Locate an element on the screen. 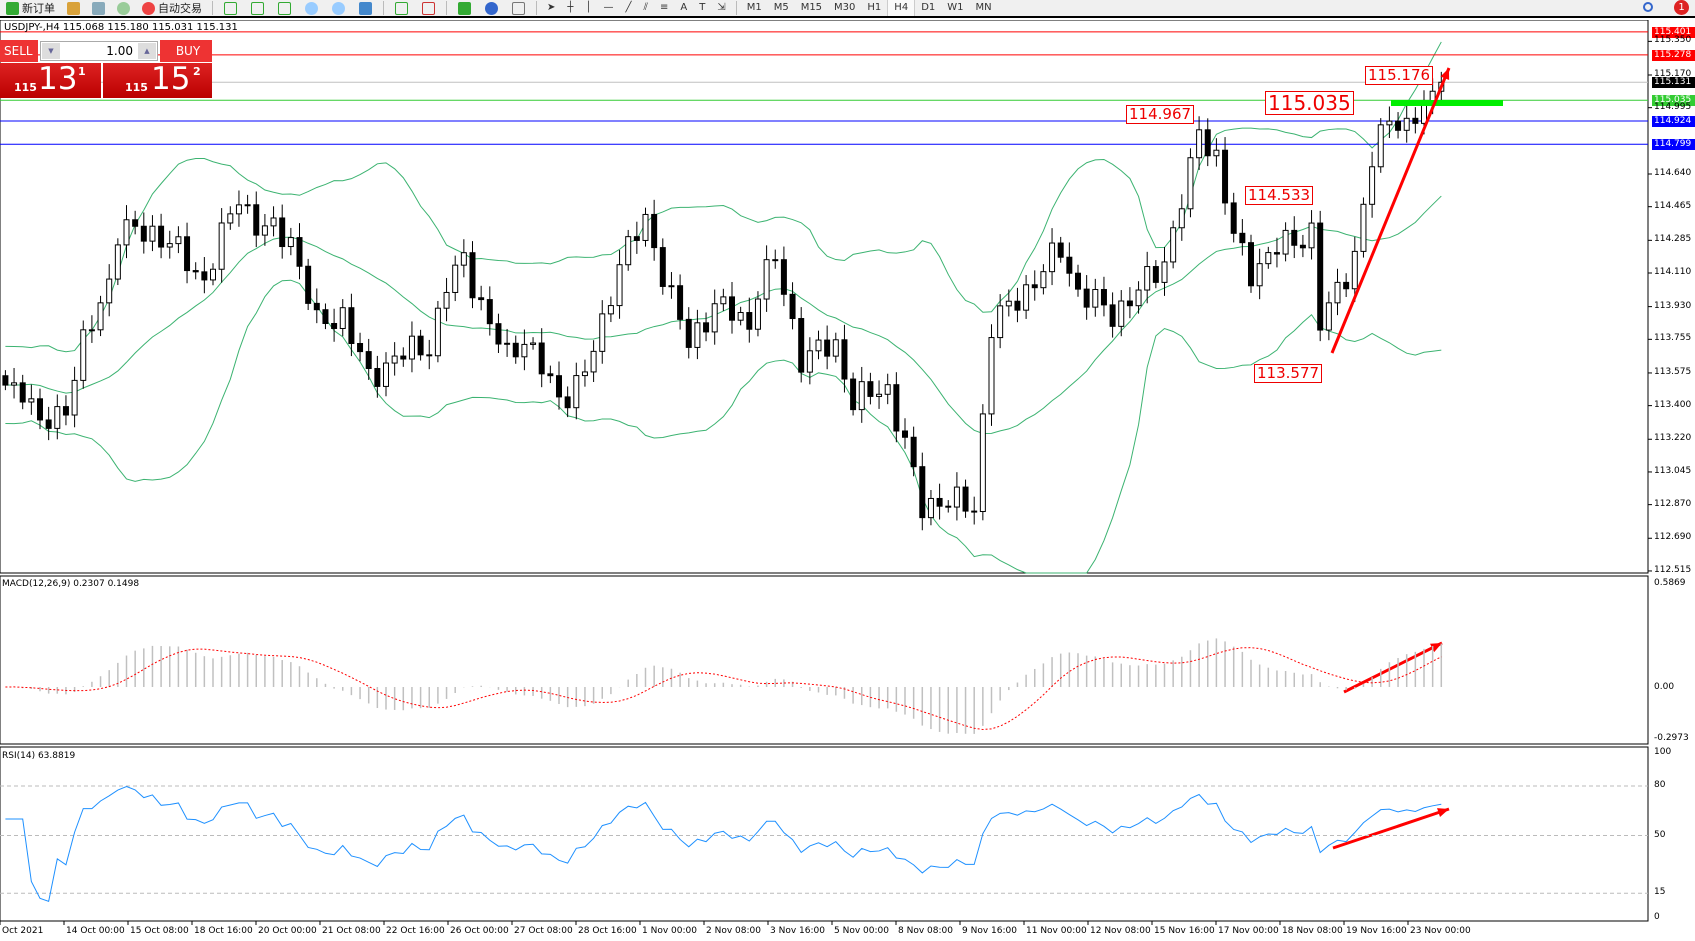 Image resolution: width=1695 pixels, height=941 pixels. price-annotation: 114.967 is located at coordinates (1160, 114).